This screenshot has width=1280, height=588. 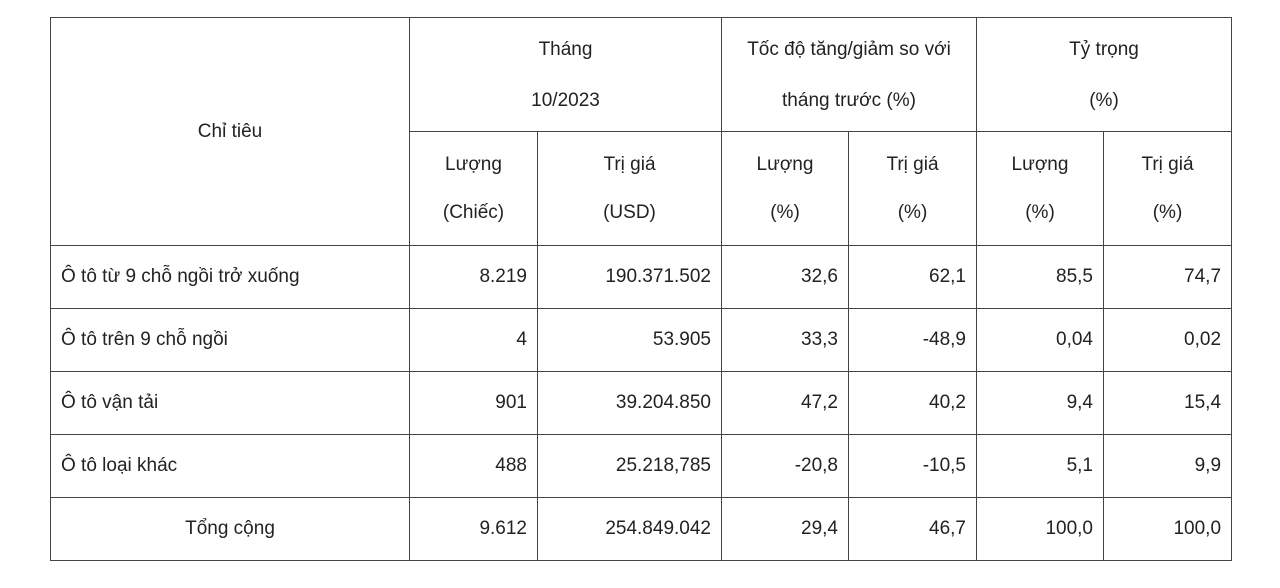 What do you see at coordinates (785, 403) in the screenshot?
I see `cell-growth-qty: 47,2` at bounding box center [785, 403].